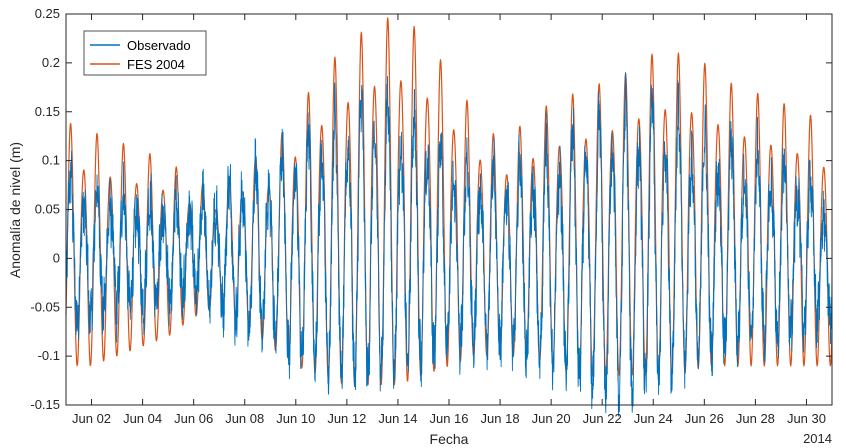  I want to click on legend: Observado FES 2004, so click(145, 53).